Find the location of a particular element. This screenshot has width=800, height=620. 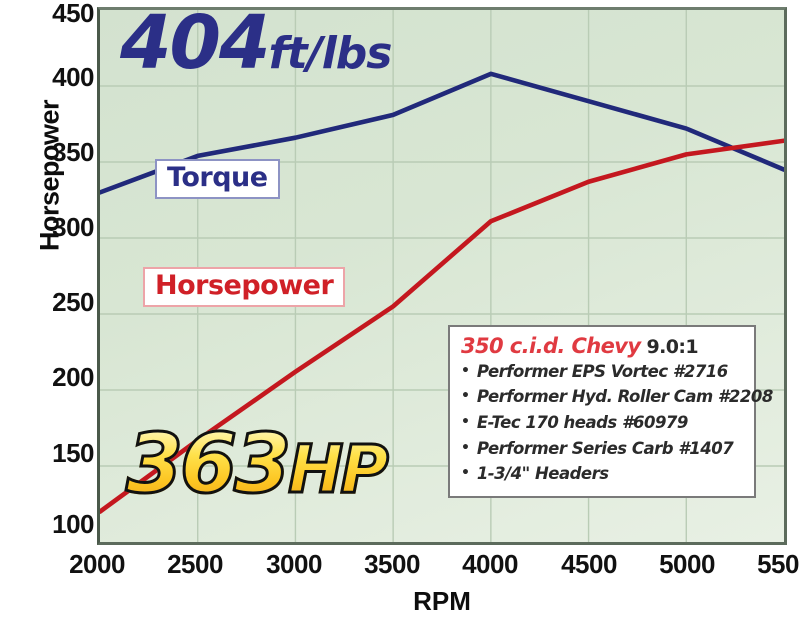

peak-horsepower-callout: 363HP is located at coordinates (257, 465).